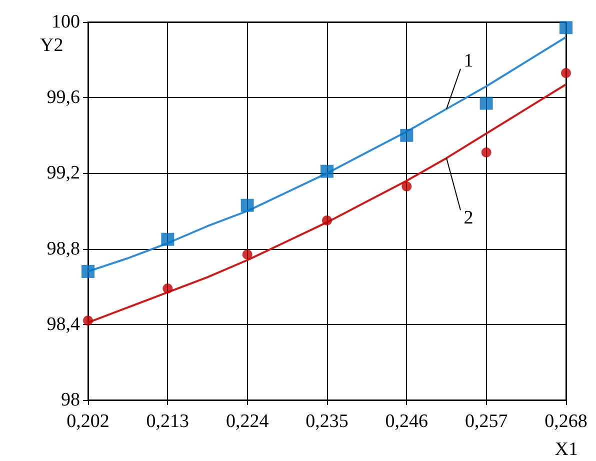  Describe the element at coordinates (248, 421) in the screenshot. I see `x-tick-label: 0,224` at that location.